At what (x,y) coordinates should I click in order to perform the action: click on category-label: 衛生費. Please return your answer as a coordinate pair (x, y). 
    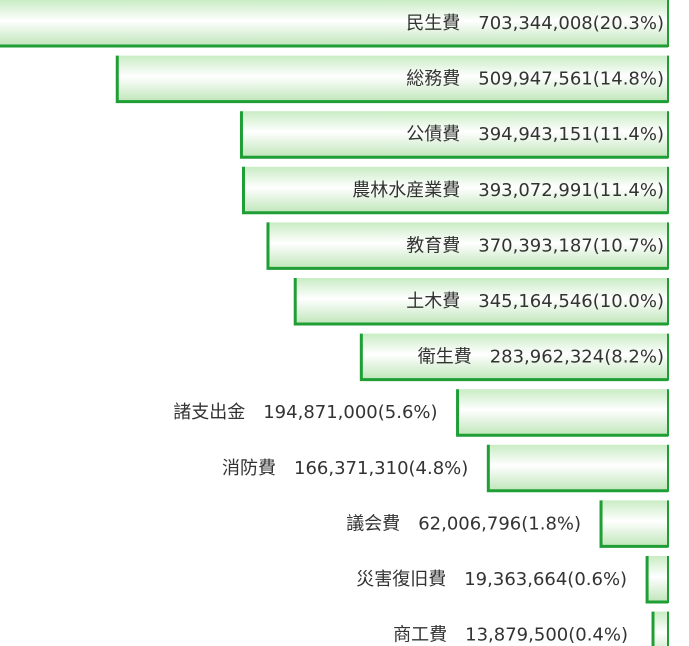
    Looking at the image, I should click on (445, 357).